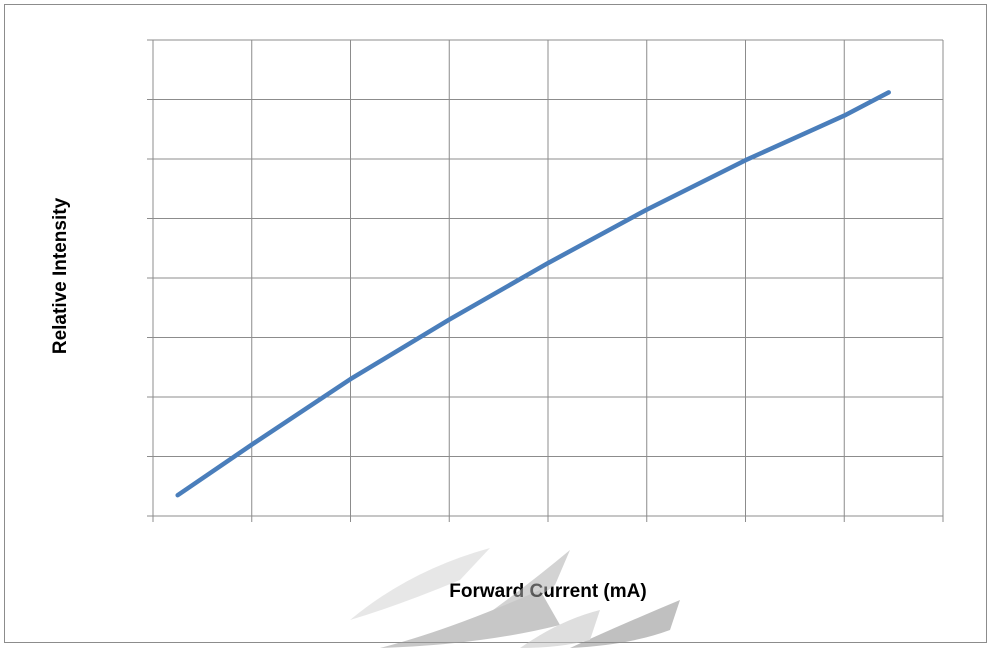  Describe the element at coordinates (60, 276) in the screenshot. I see `y-axis-label: Relative Intensity` at that location.